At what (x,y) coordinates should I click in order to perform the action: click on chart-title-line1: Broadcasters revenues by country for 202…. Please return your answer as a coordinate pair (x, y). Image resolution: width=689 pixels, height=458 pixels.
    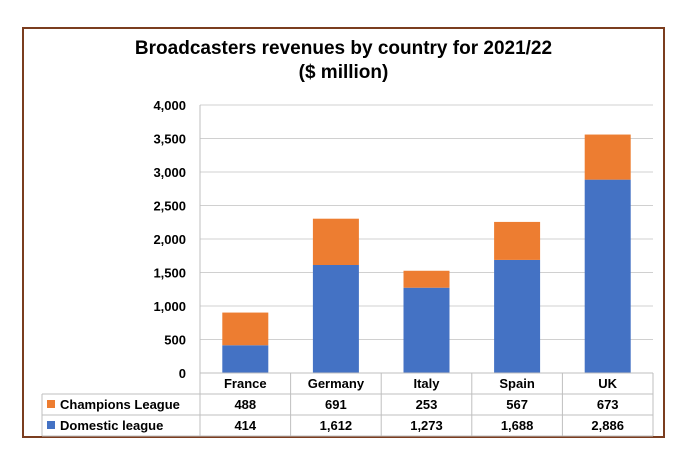
    Looking at the image, I should click on (343, 48).